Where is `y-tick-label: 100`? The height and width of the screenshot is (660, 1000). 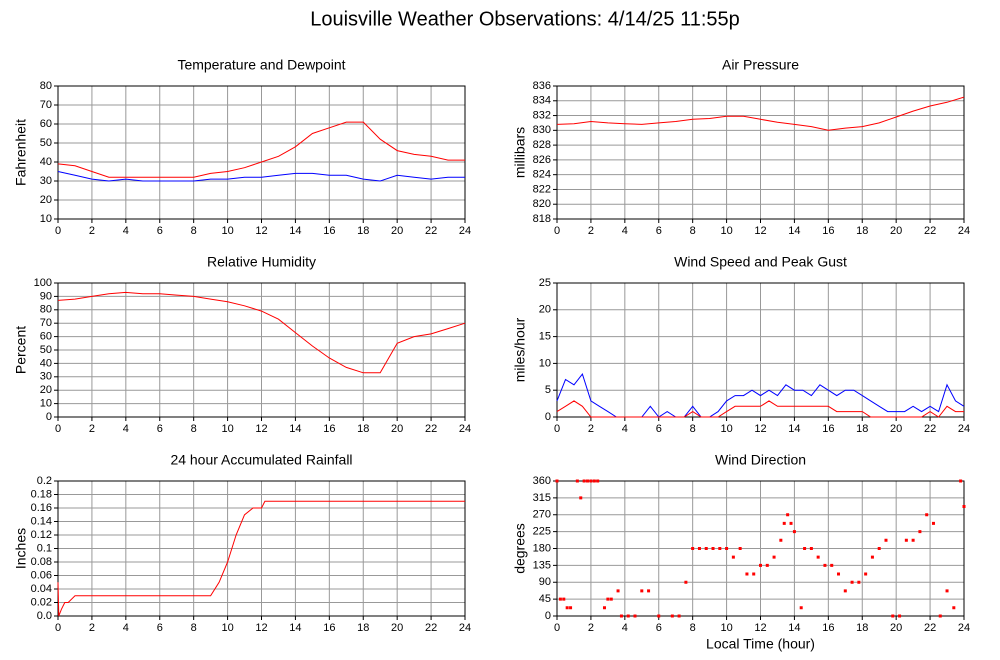 y-tick-label: 100 is located at coordinates (43, 283).